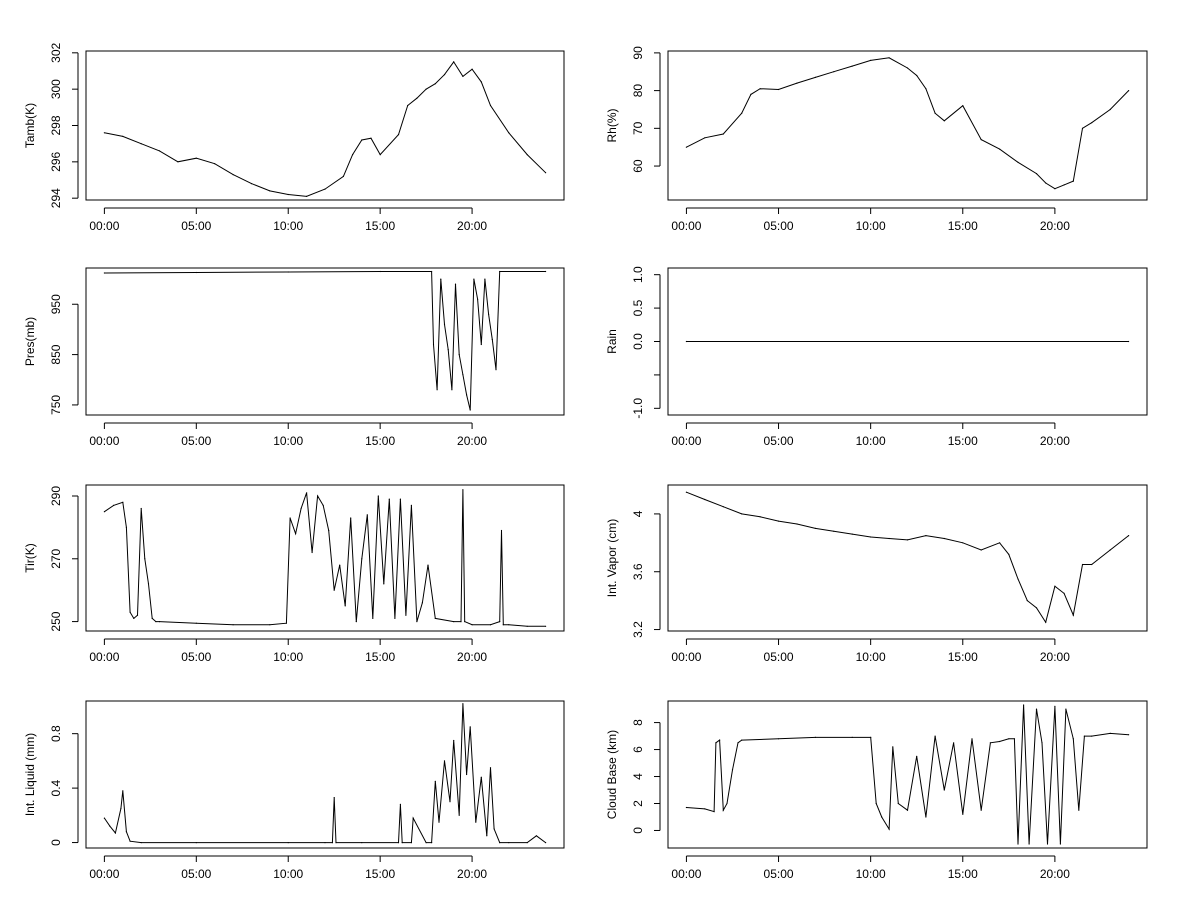 Image resolution: width=1200 pixels, height=900 pixels. What do you see at coordinates (612, 341) in the screenshot?
I see `y-axis-title: Rain` at bounding box center [612, 341].